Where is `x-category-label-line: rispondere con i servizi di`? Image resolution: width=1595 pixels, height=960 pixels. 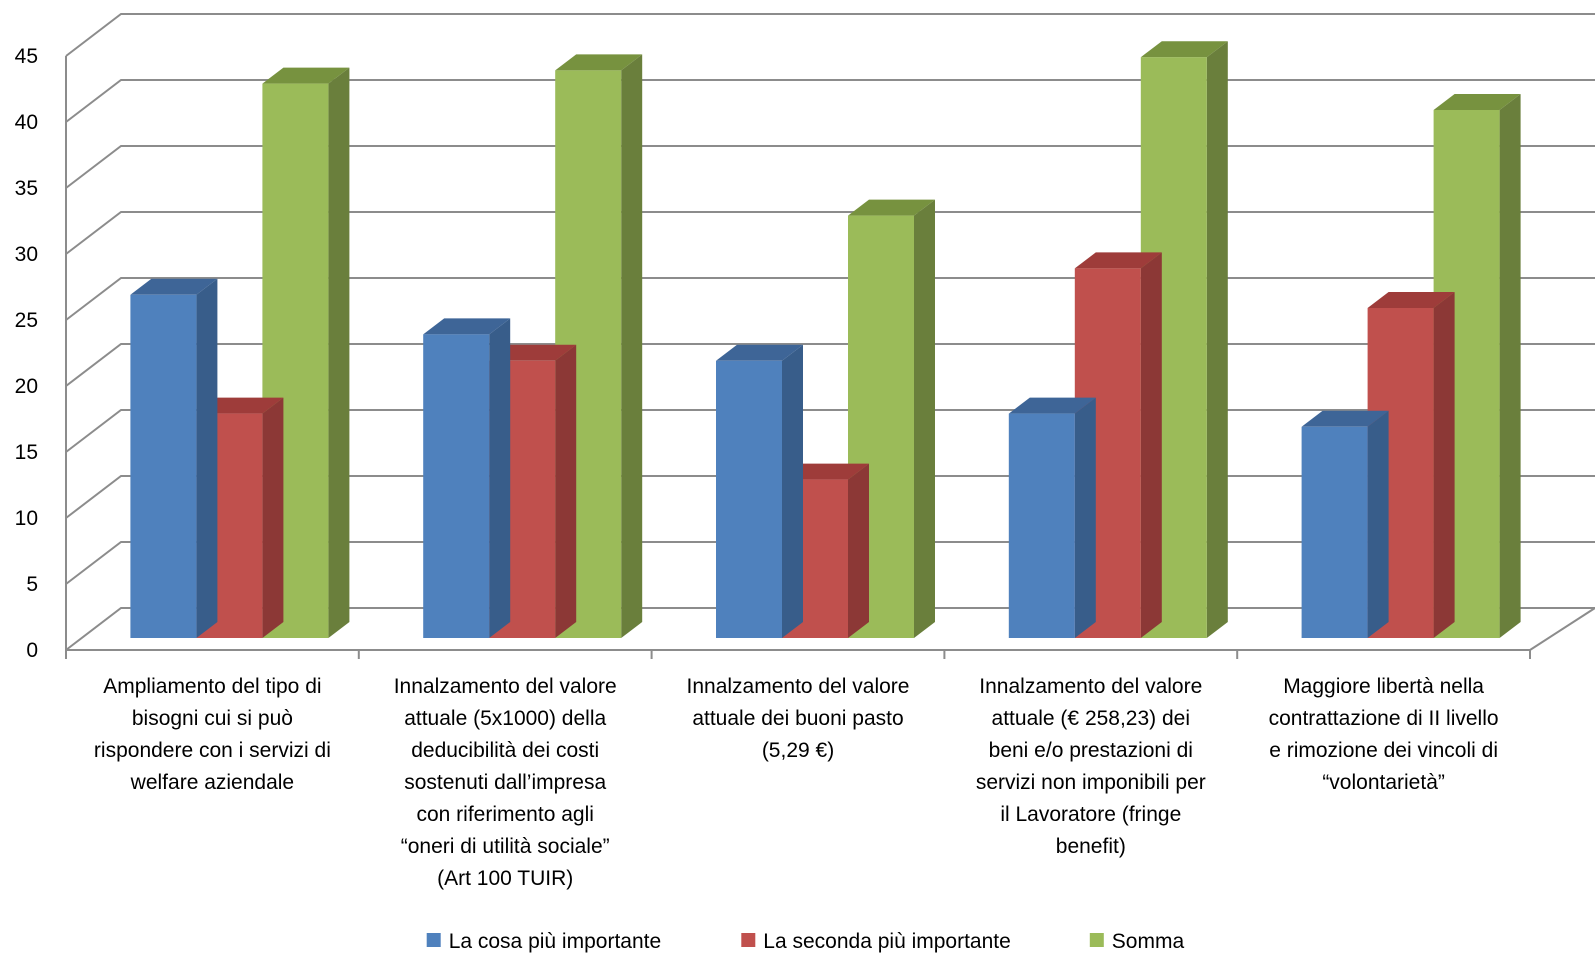 x-category-label-line: rispondere con i servizi di is located at coordinates (212, 750).